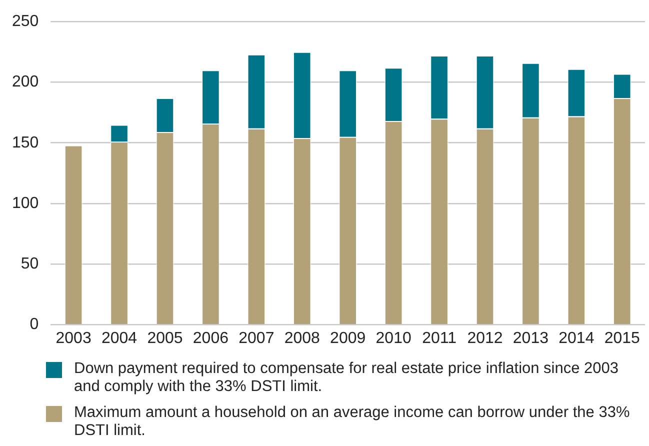  What do you see at coordinates (352, 422) in the screenshot?
I see `legend-label: Maximum amount a household on an average income can borrow under the 33% DSTI limit.` at bounding box center [352, 422].